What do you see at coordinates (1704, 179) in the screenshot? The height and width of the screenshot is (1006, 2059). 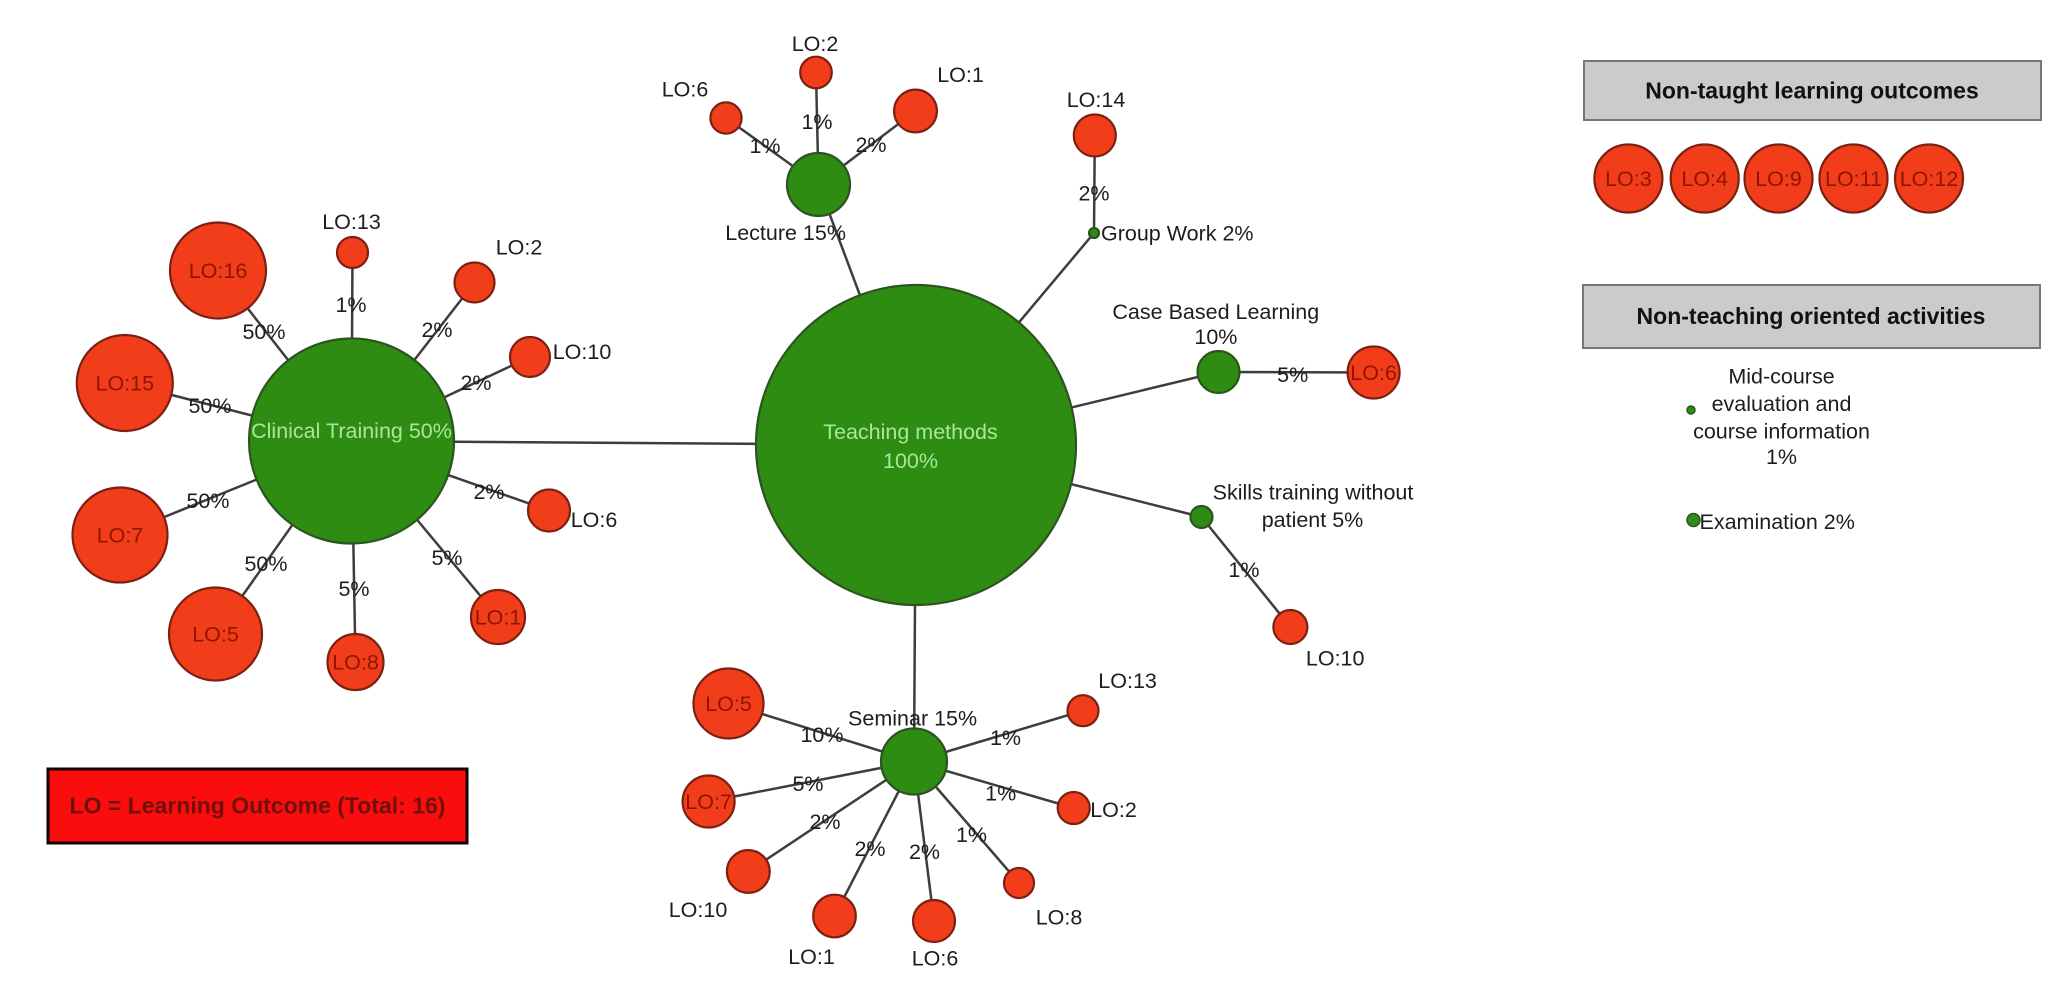 I see `svg-text: LO:4` at bounding box center [1704, 179].